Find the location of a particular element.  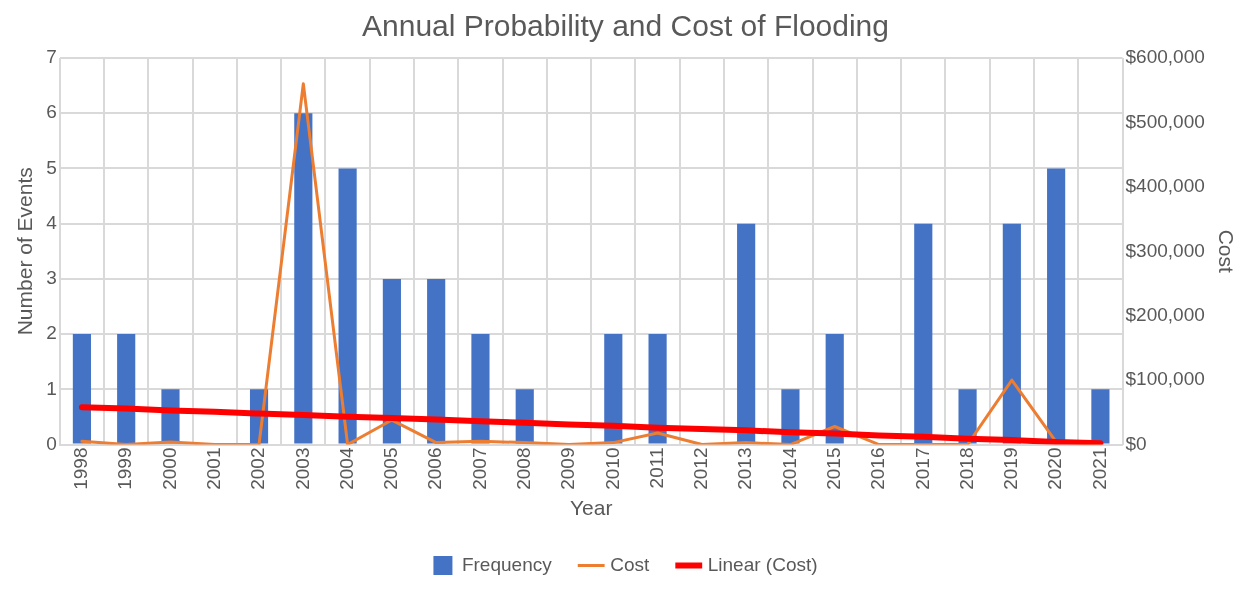

y2-axis-title: Cost is located at coordinates (1226, 251).